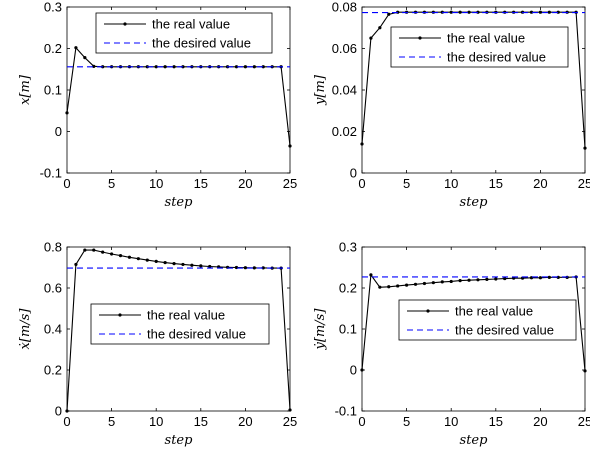 The image size is (590, 463). I want to click on y-tick-label: 0.8, so click(53, 247).